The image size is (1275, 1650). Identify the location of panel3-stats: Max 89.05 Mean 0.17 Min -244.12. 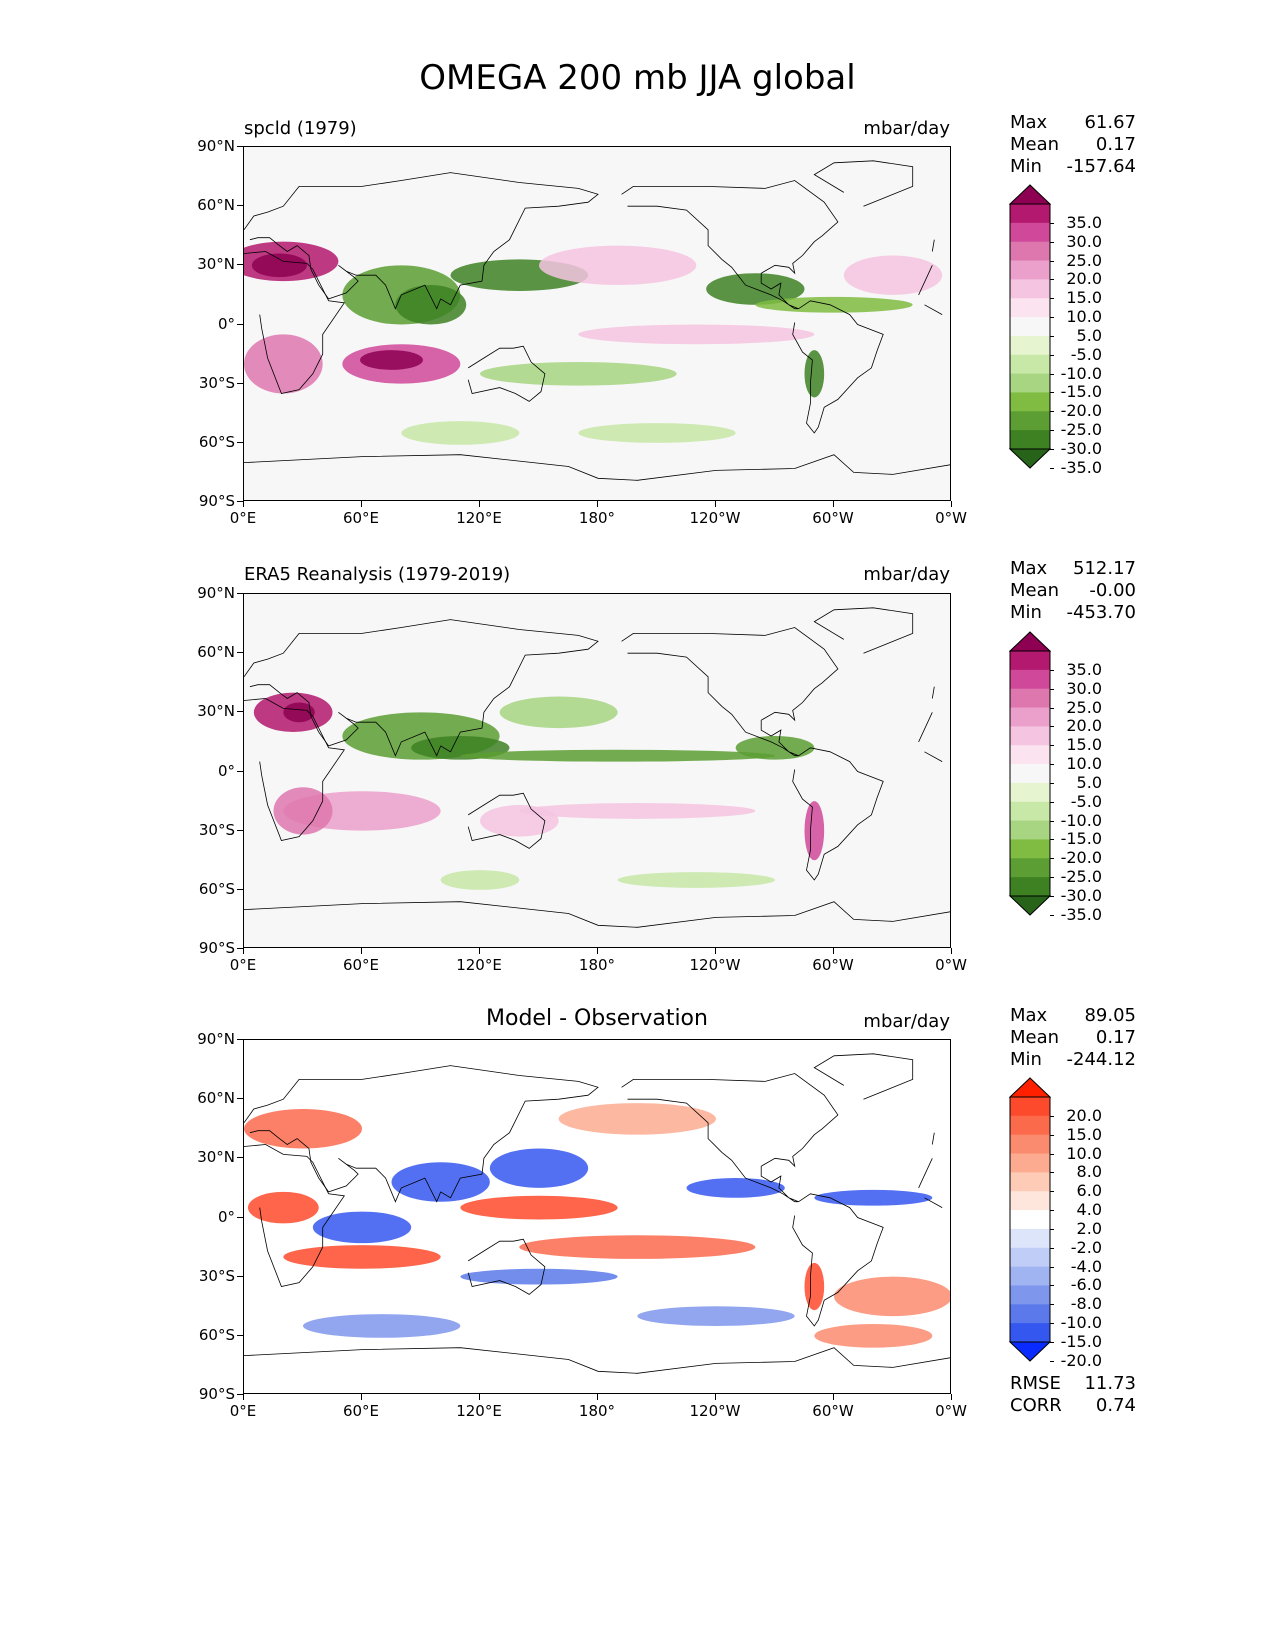
(1073, 1038).